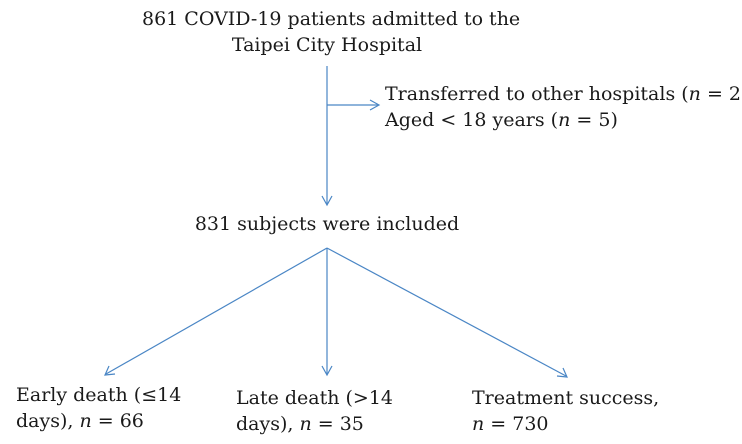 Image resolution: width=742 pixels, height=444 pixels. Describe the element at coordinates (472, 120) in the screenshot. I see `exclusion-line2-prefix: Aged < 18 years (` at that location.